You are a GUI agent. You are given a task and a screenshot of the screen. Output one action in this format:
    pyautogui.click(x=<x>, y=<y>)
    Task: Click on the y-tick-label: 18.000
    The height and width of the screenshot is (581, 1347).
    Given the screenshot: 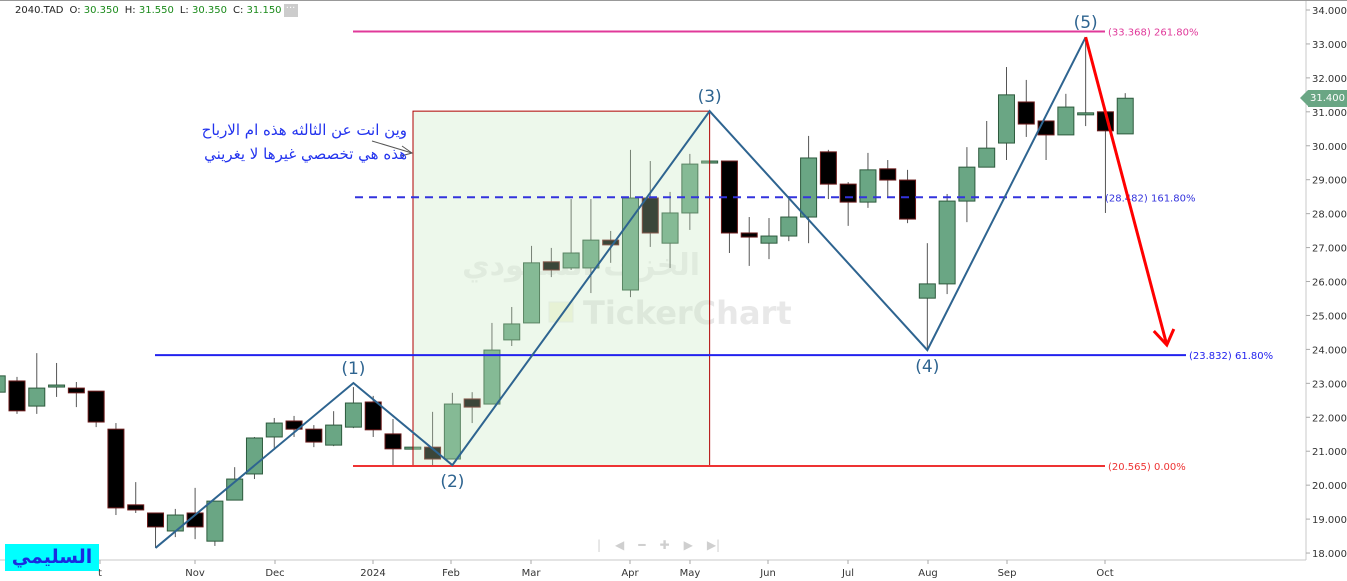 What is the action you would take?
    pyautogui.click(x=1329, y=554)
    